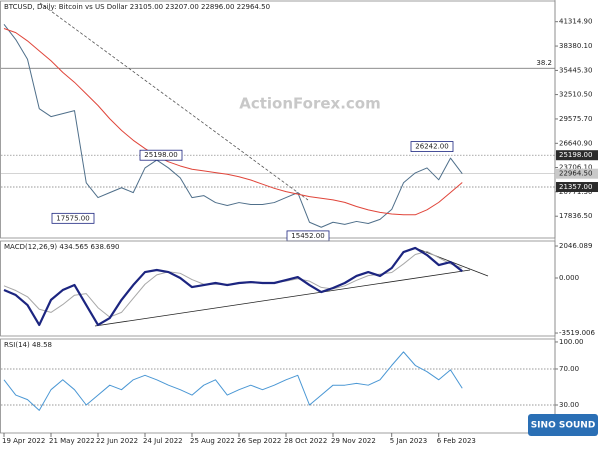 The height and width of the screenshot is (450, 600). Describe the element at coordinates (259, 441) in the screenshot. I see `x-tick-label: 26 Sep 2022` at that location.